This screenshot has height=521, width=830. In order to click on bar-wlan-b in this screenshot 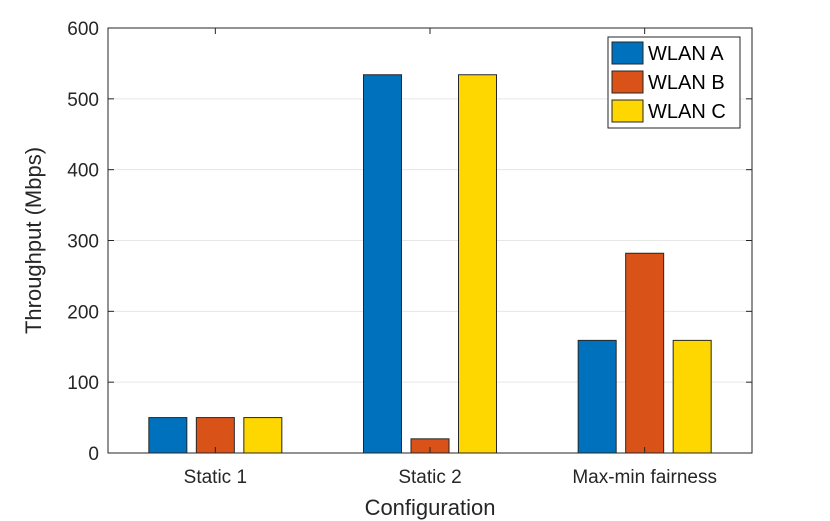, I will do `click(645, 353)`.